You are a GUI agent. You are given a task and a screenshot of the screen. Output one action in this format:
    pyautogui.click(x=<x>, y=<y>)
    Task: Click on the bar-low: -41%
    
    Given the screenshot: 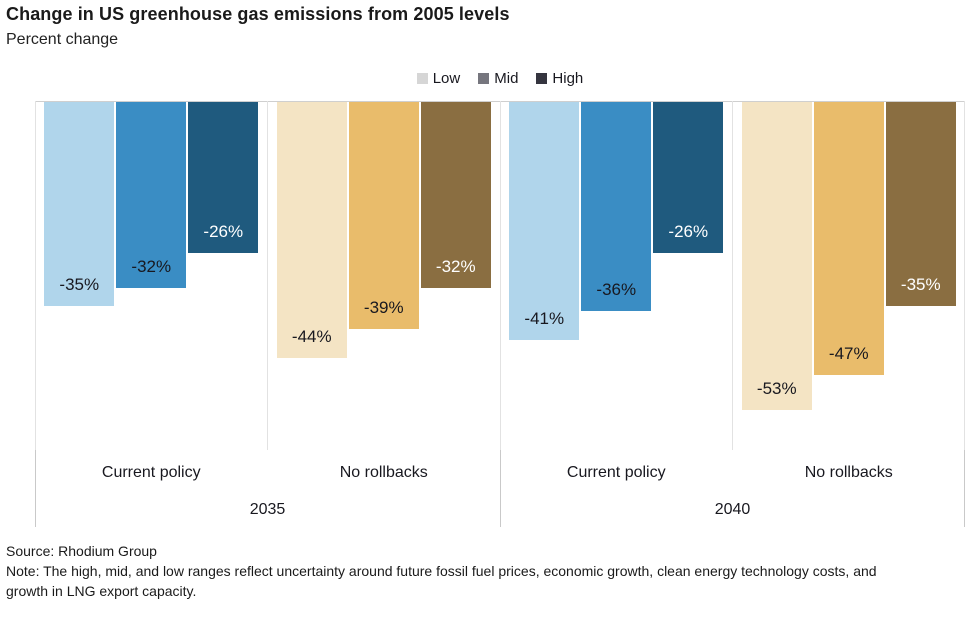 What is the action you would take?
    pyautogui.click(x=544, y=221)
    